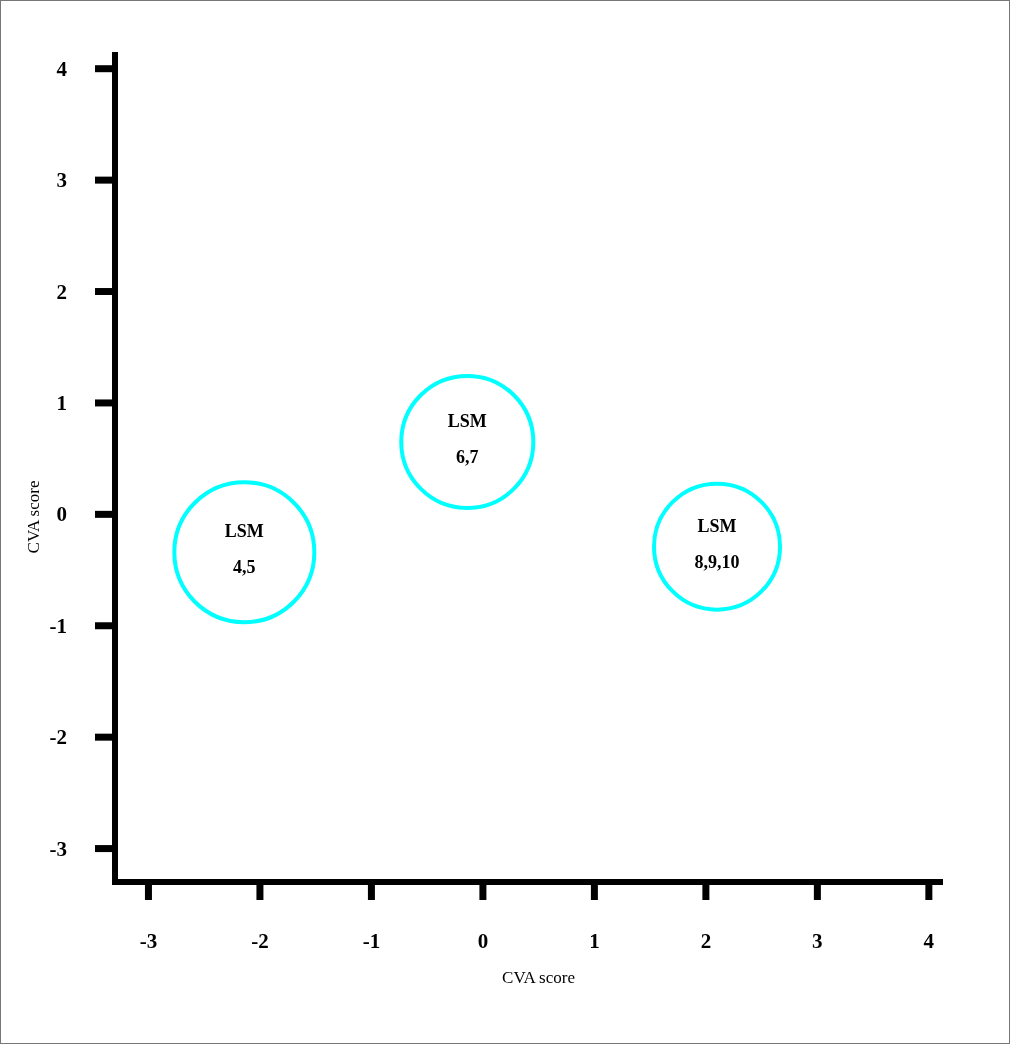 The image size is (1010, 1044). Describe the element at coordinates (58, 848) in the screenshot. I see `y-tick-label: -3` at that location.